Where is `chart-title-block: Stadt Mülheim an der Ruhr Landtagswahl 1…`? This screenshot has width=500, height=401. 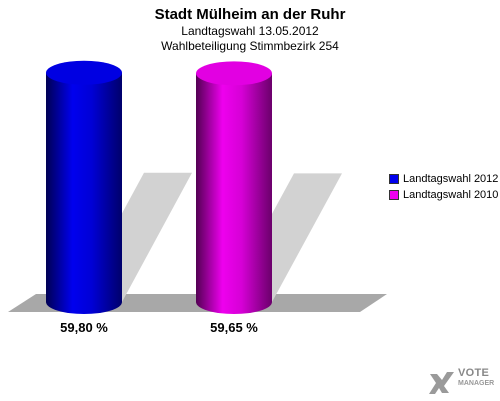
chart-title-block: Stadt Mülheim an der Ruhr Landtagswahl 1… is located at coordinates (250, 30).